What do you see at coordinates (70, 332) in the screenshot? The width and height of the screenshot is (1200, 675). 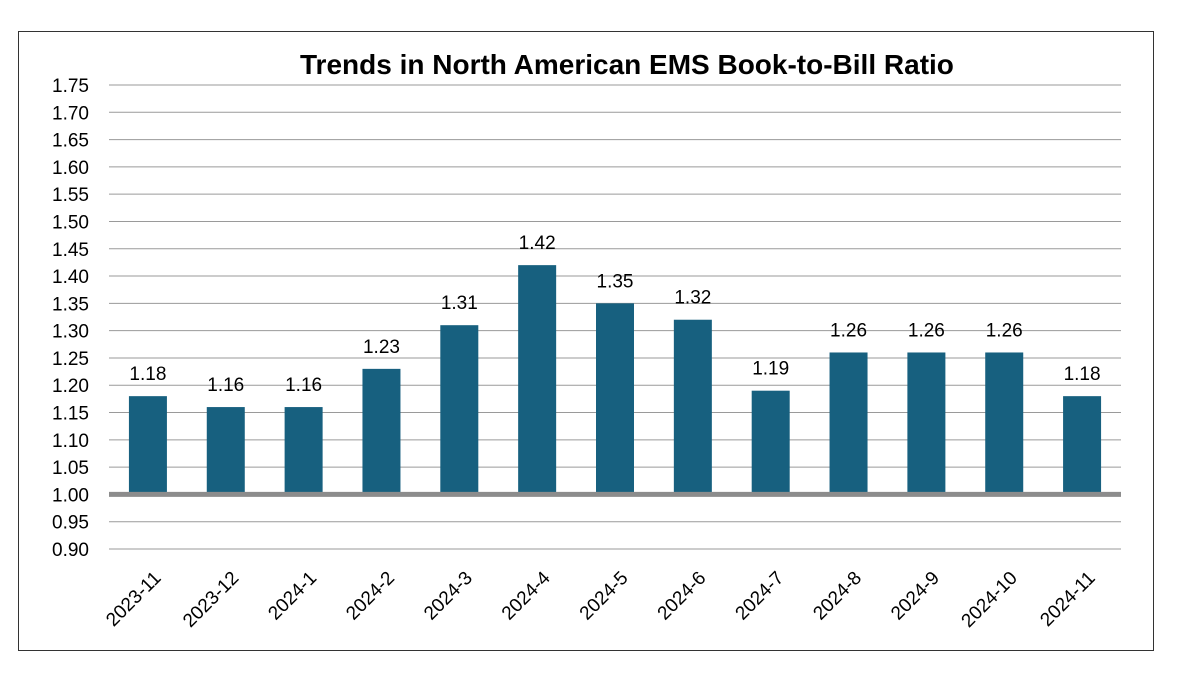 I see `y-tick-label: 1.30` at bounding box center [70, 332].